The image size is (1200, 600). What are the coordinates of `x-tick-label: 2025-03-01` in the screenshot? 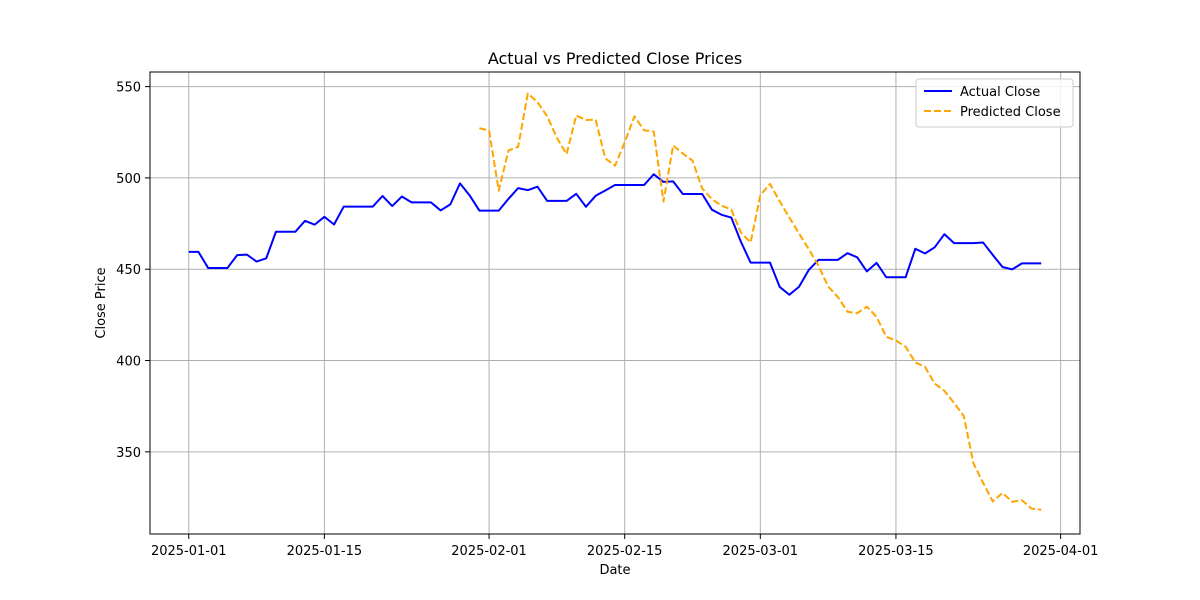 It's located at (761, 551).